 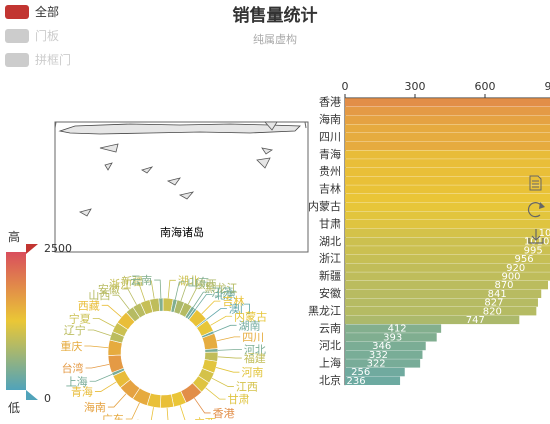 What do you see at coordinates (95, 407) in the screenshot?
I see `pie-label: 海南` at bounding box center [95, 407].